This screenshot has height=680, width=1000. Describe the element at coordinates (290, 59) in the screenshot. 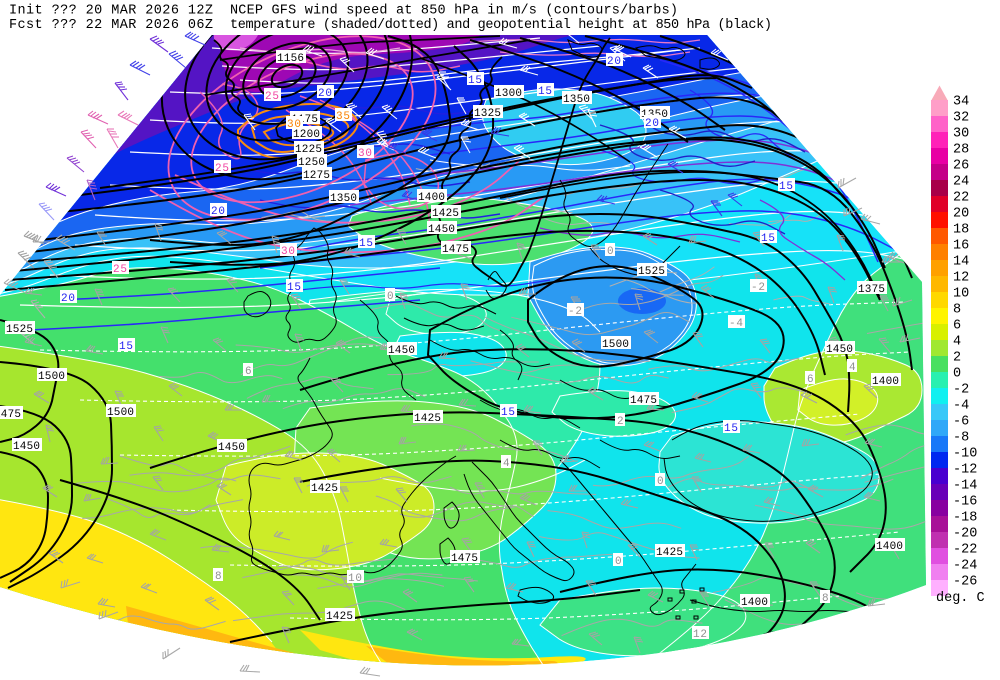

I see `svg-text: 1156` at that location.